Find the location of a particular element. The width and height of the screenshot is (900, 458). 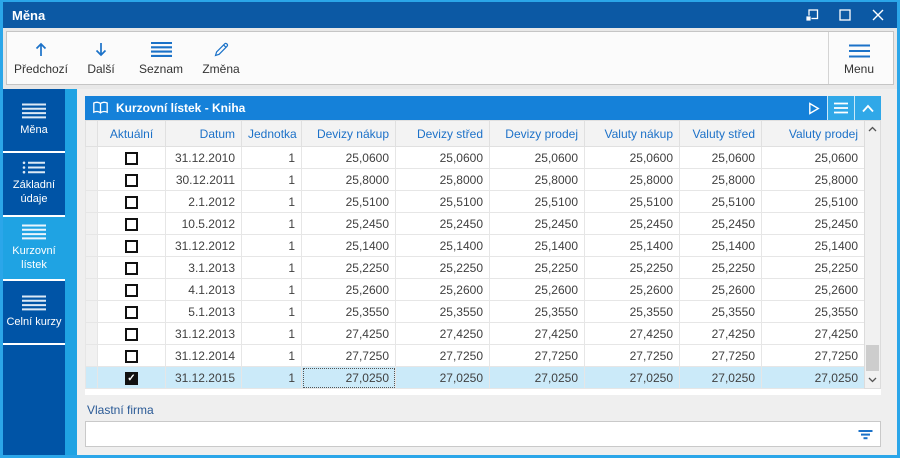

sidebar-item-mena: Měna is located at coordinates (34, 121).